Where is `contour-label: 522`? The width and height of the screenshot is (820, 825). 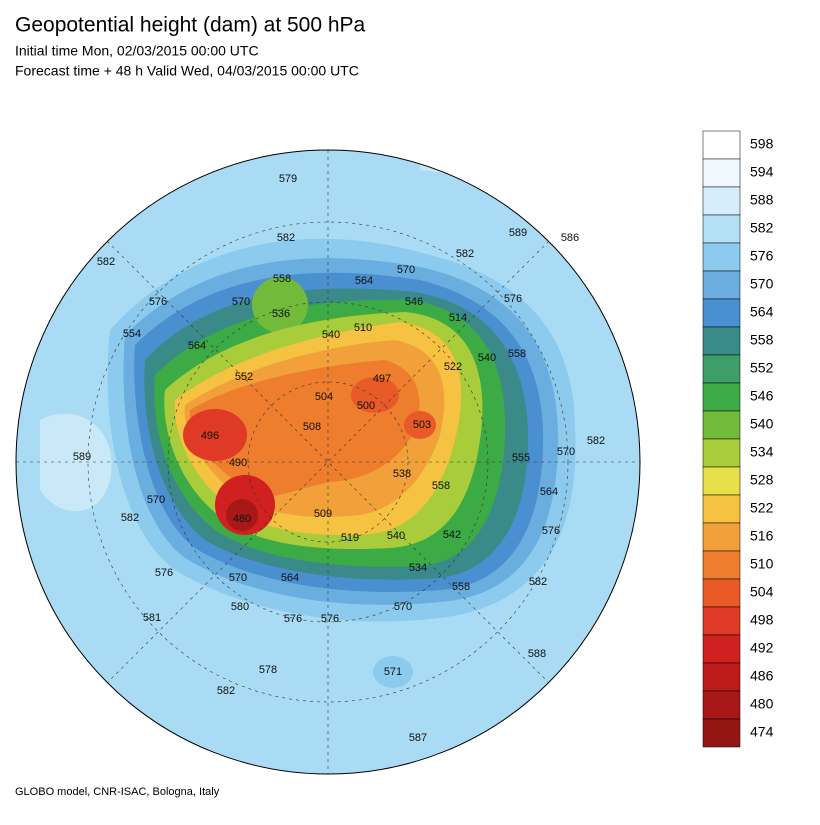
contour-label: 522 is located at coordinates (453, 367).